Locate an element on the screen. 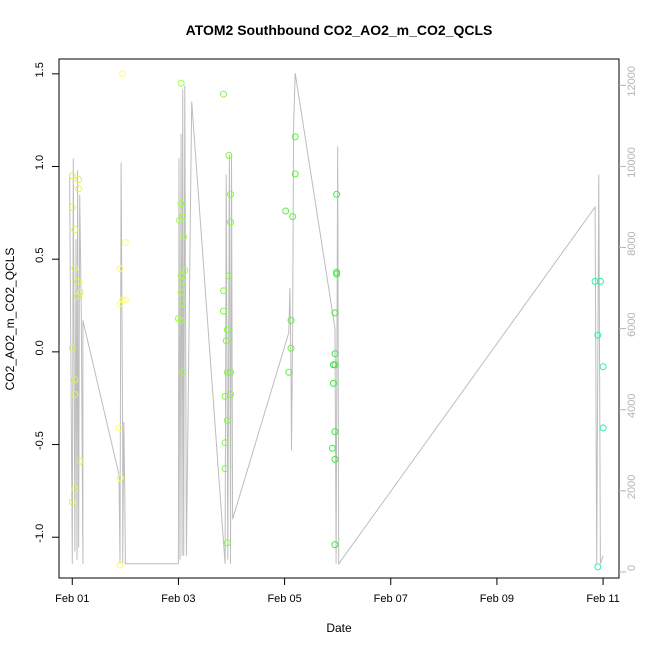 Image resolution: width=650 pixels, height=655 pixels. y2-tick-label: 2000 is located at coordinates (632, 487).